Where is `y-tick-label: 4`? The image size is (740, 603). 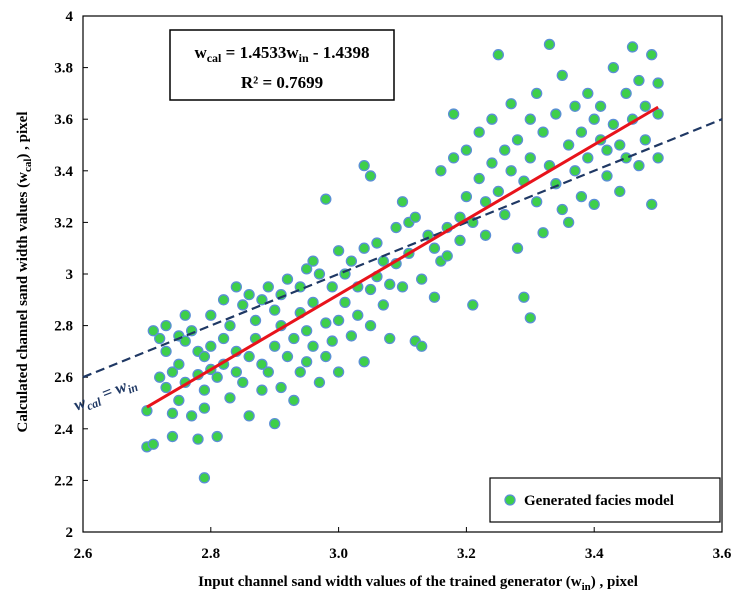
y-tick-label: 4 is located at coordinates (70, 17).